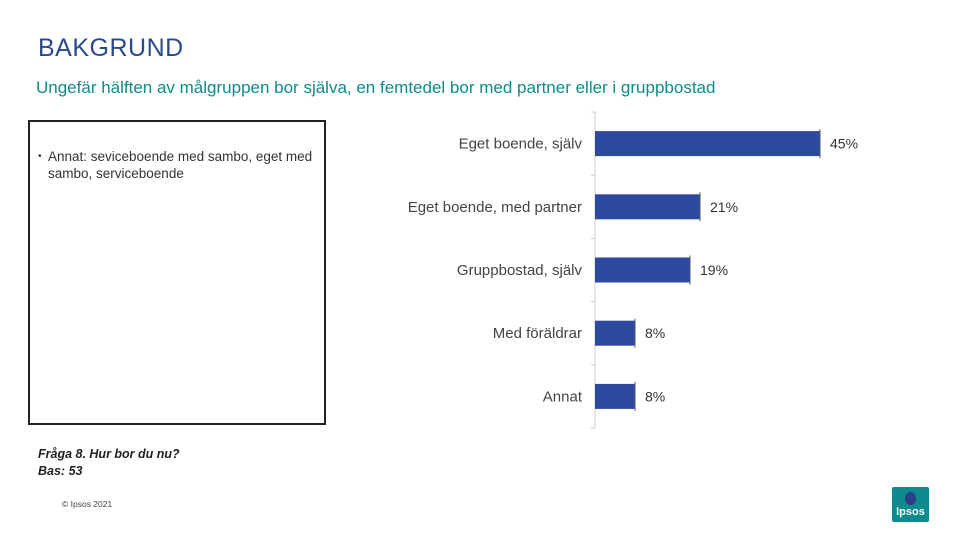 The height and width of the screenshot is (540, 960). I want to click on base-text: Bas: 53, so click(60, 471).